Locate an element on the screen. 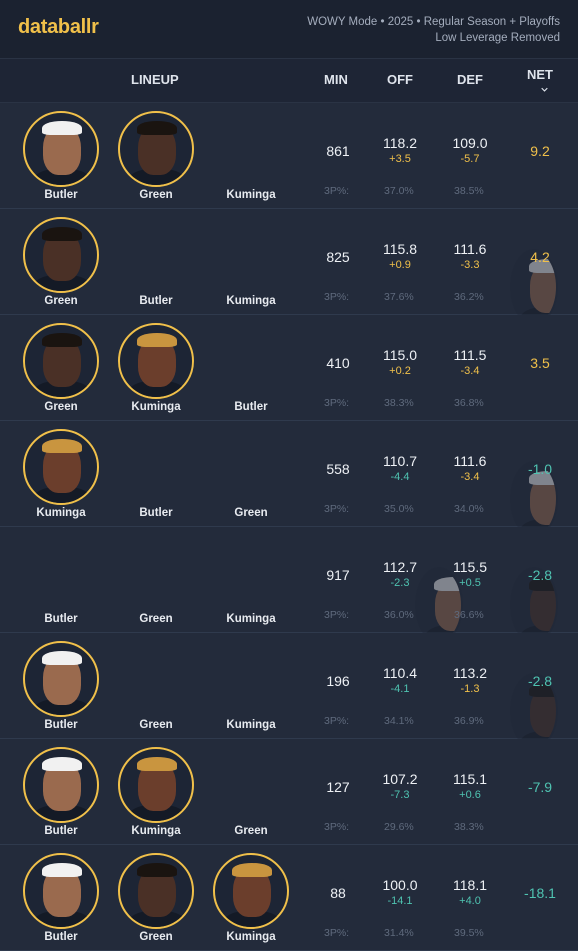 Image resolution: width=578 pixels, height=951 pixels. off-three-pct: 35.0% is located at coordinates (399, 509).